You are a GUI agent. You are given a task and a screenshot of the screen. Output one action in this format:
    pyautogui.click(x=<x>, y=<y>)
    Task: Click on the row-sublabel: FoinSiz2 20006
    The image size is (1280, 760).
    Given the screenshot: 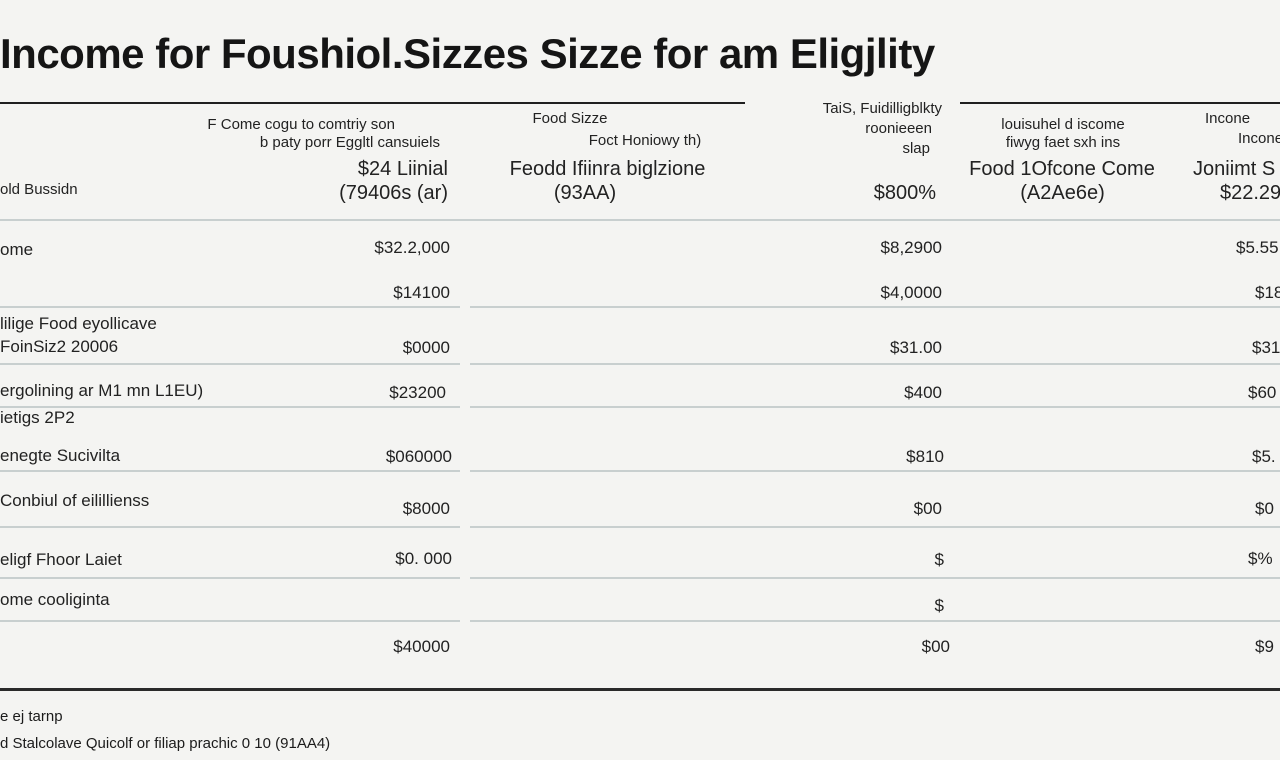 What is the action you would take?
    pyautogui.click(x=59, y=346)
    